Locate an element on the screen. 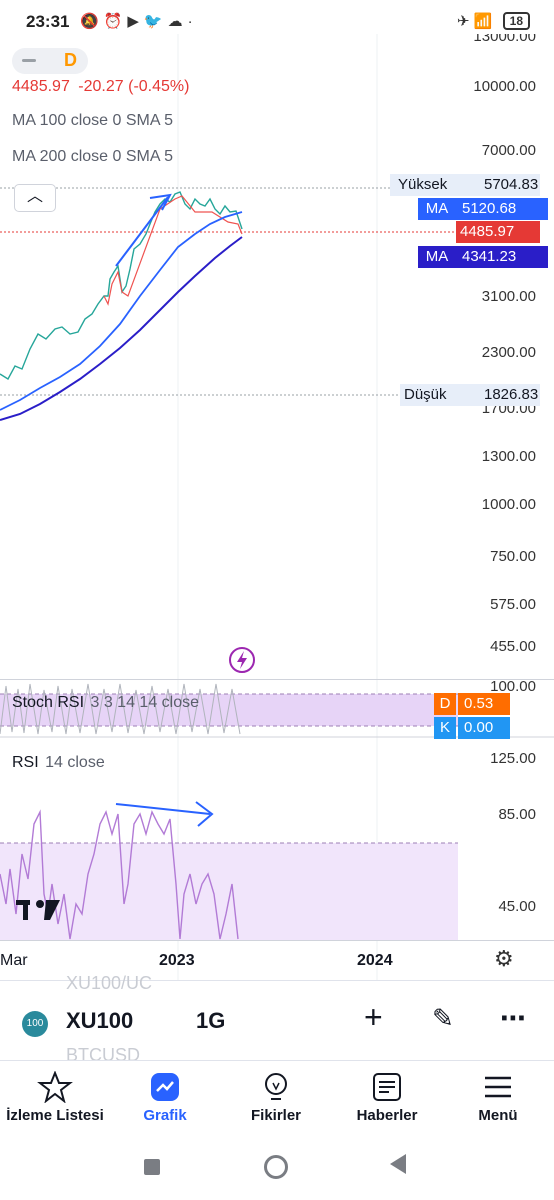 The image size is (554, 1200). time-label: 2024 is located at coordinates (375, 960).